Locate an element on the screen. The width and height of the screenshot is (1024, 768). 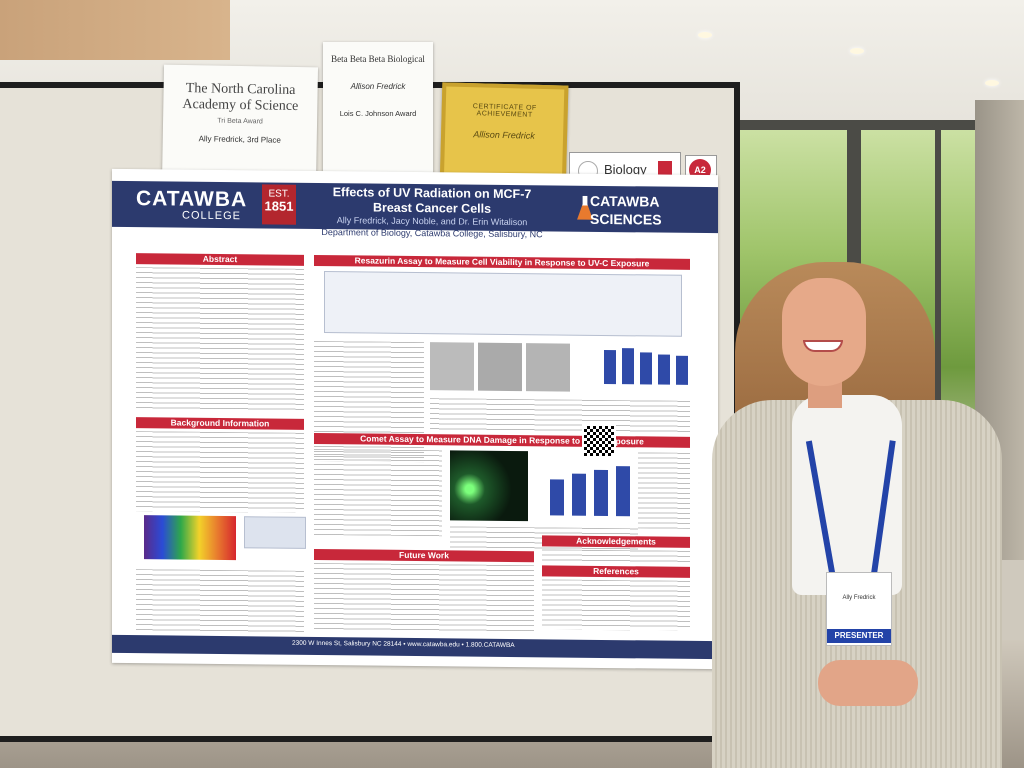
resazurin-protocol-figure is located at coordinates (503, 304).